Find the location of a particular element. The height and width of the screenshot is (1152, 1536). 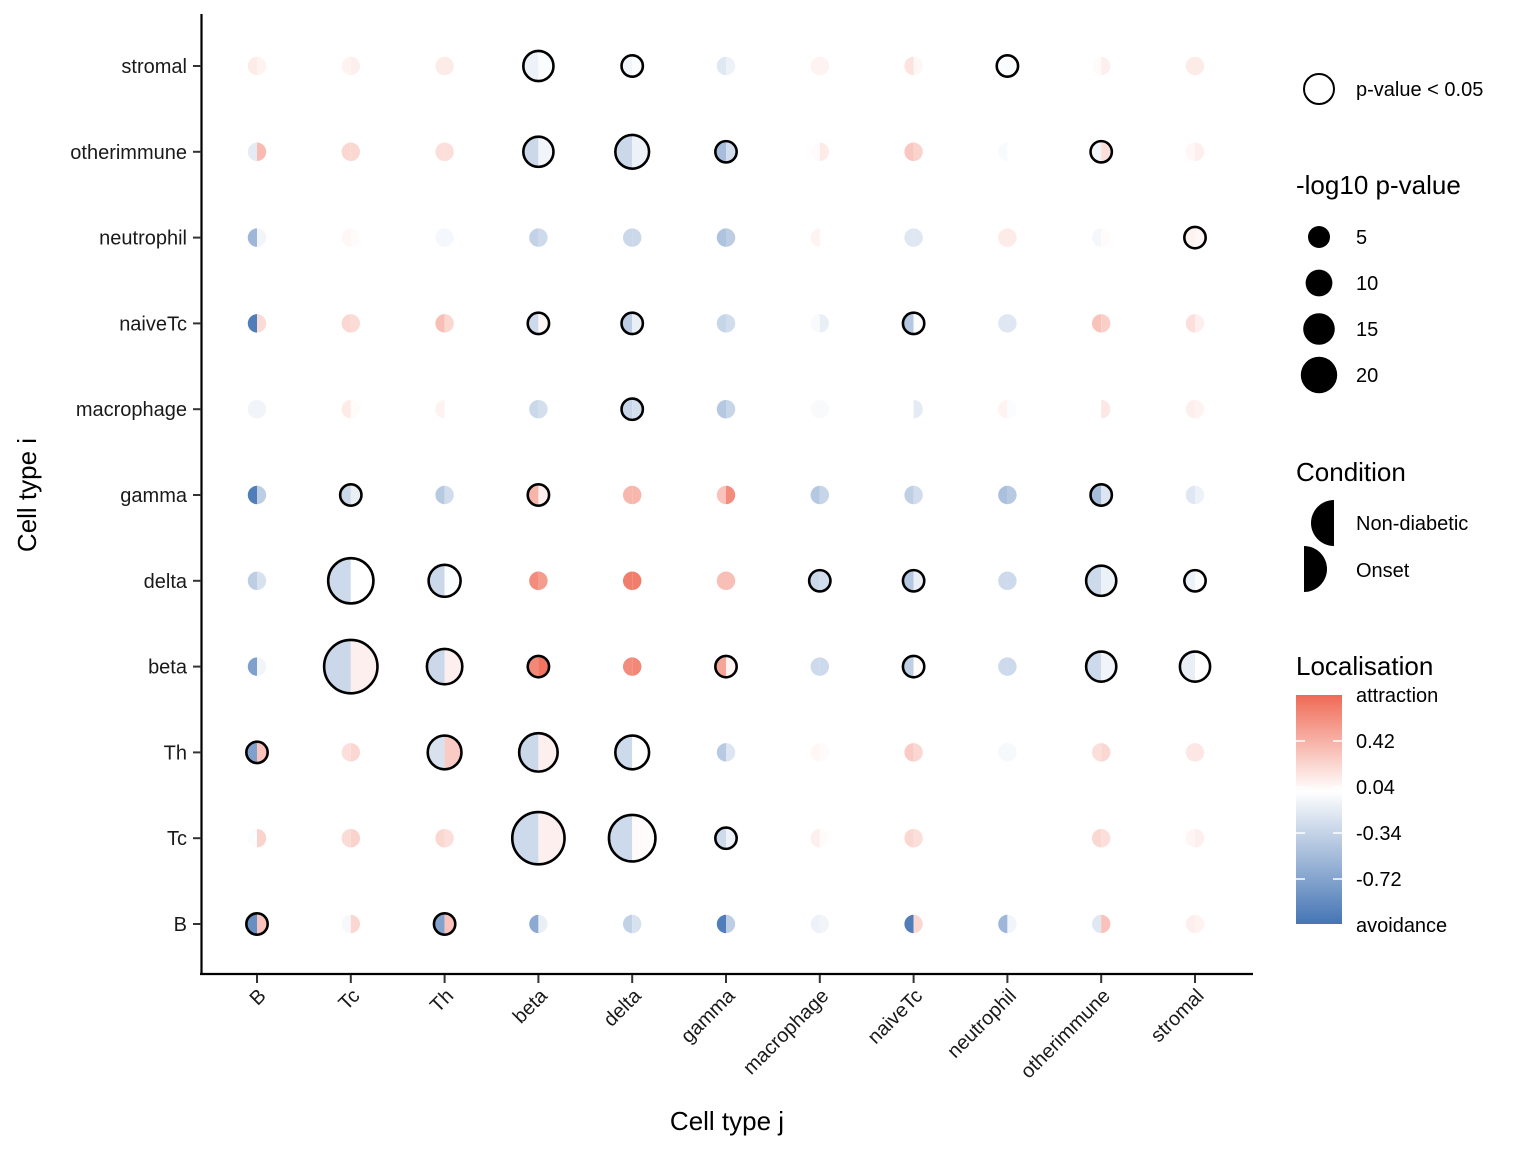

bubble-stromal-delta is located at coordinates (632, 66).